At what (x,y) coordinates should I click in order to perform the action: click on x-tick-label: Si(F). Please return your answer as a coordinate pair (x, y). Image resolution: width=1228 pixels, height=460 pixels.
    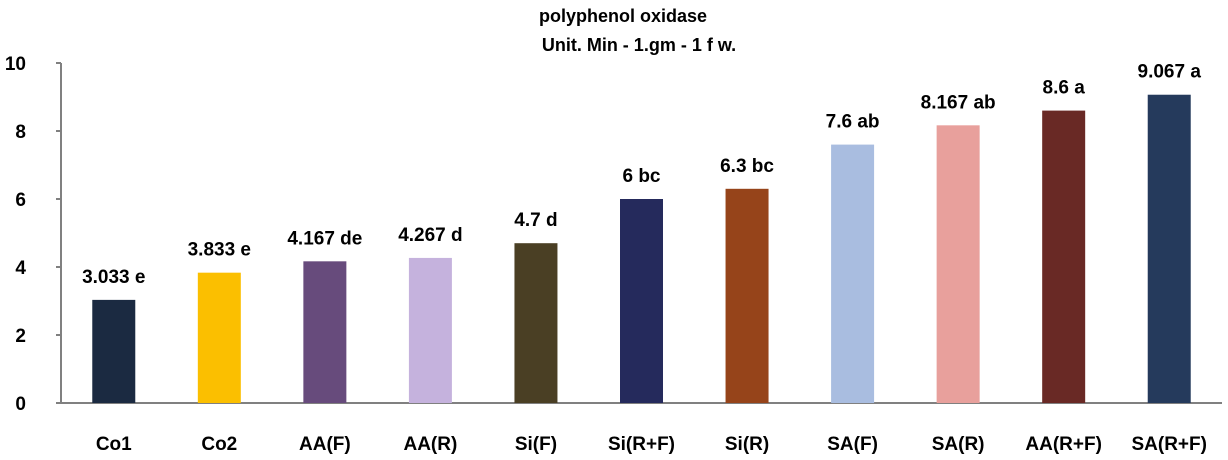
    Looking at the image, I should click on (536, 444).